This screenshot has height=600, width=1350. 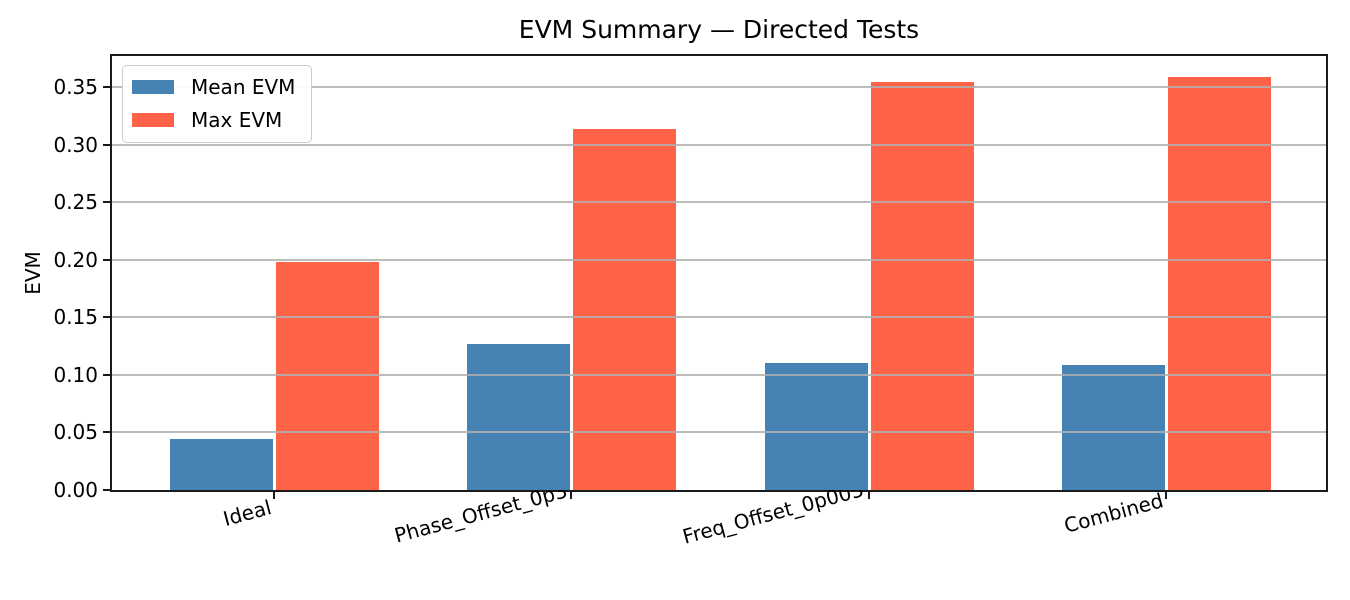 I want to click on legend-swatch-mean-evm, so click(x=153, y=87).